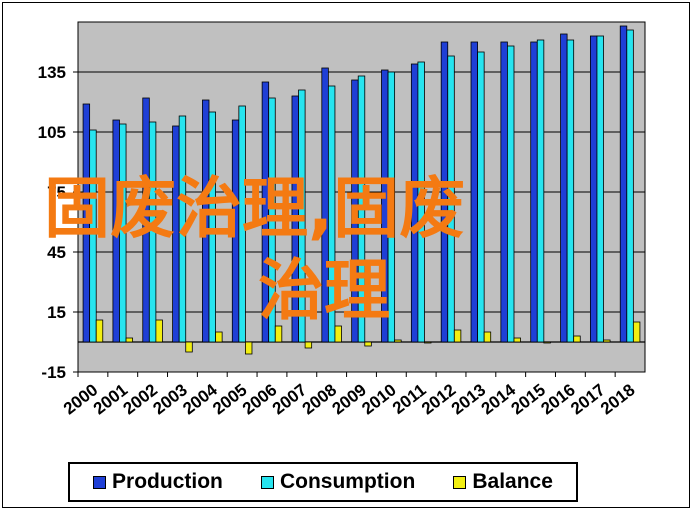  I want to click on bar-consumption-2015, so click(540, 191).